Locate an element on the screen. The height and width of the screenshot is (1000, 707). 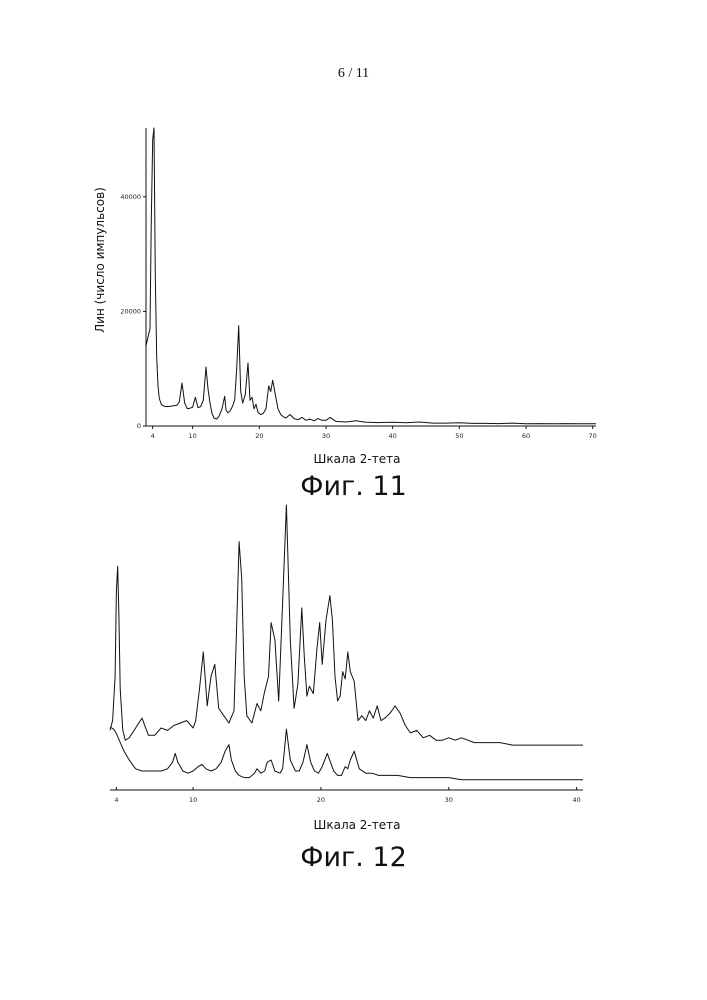
chart-fig12-x-tick-label: 40 is located at coordinates (576, 800).